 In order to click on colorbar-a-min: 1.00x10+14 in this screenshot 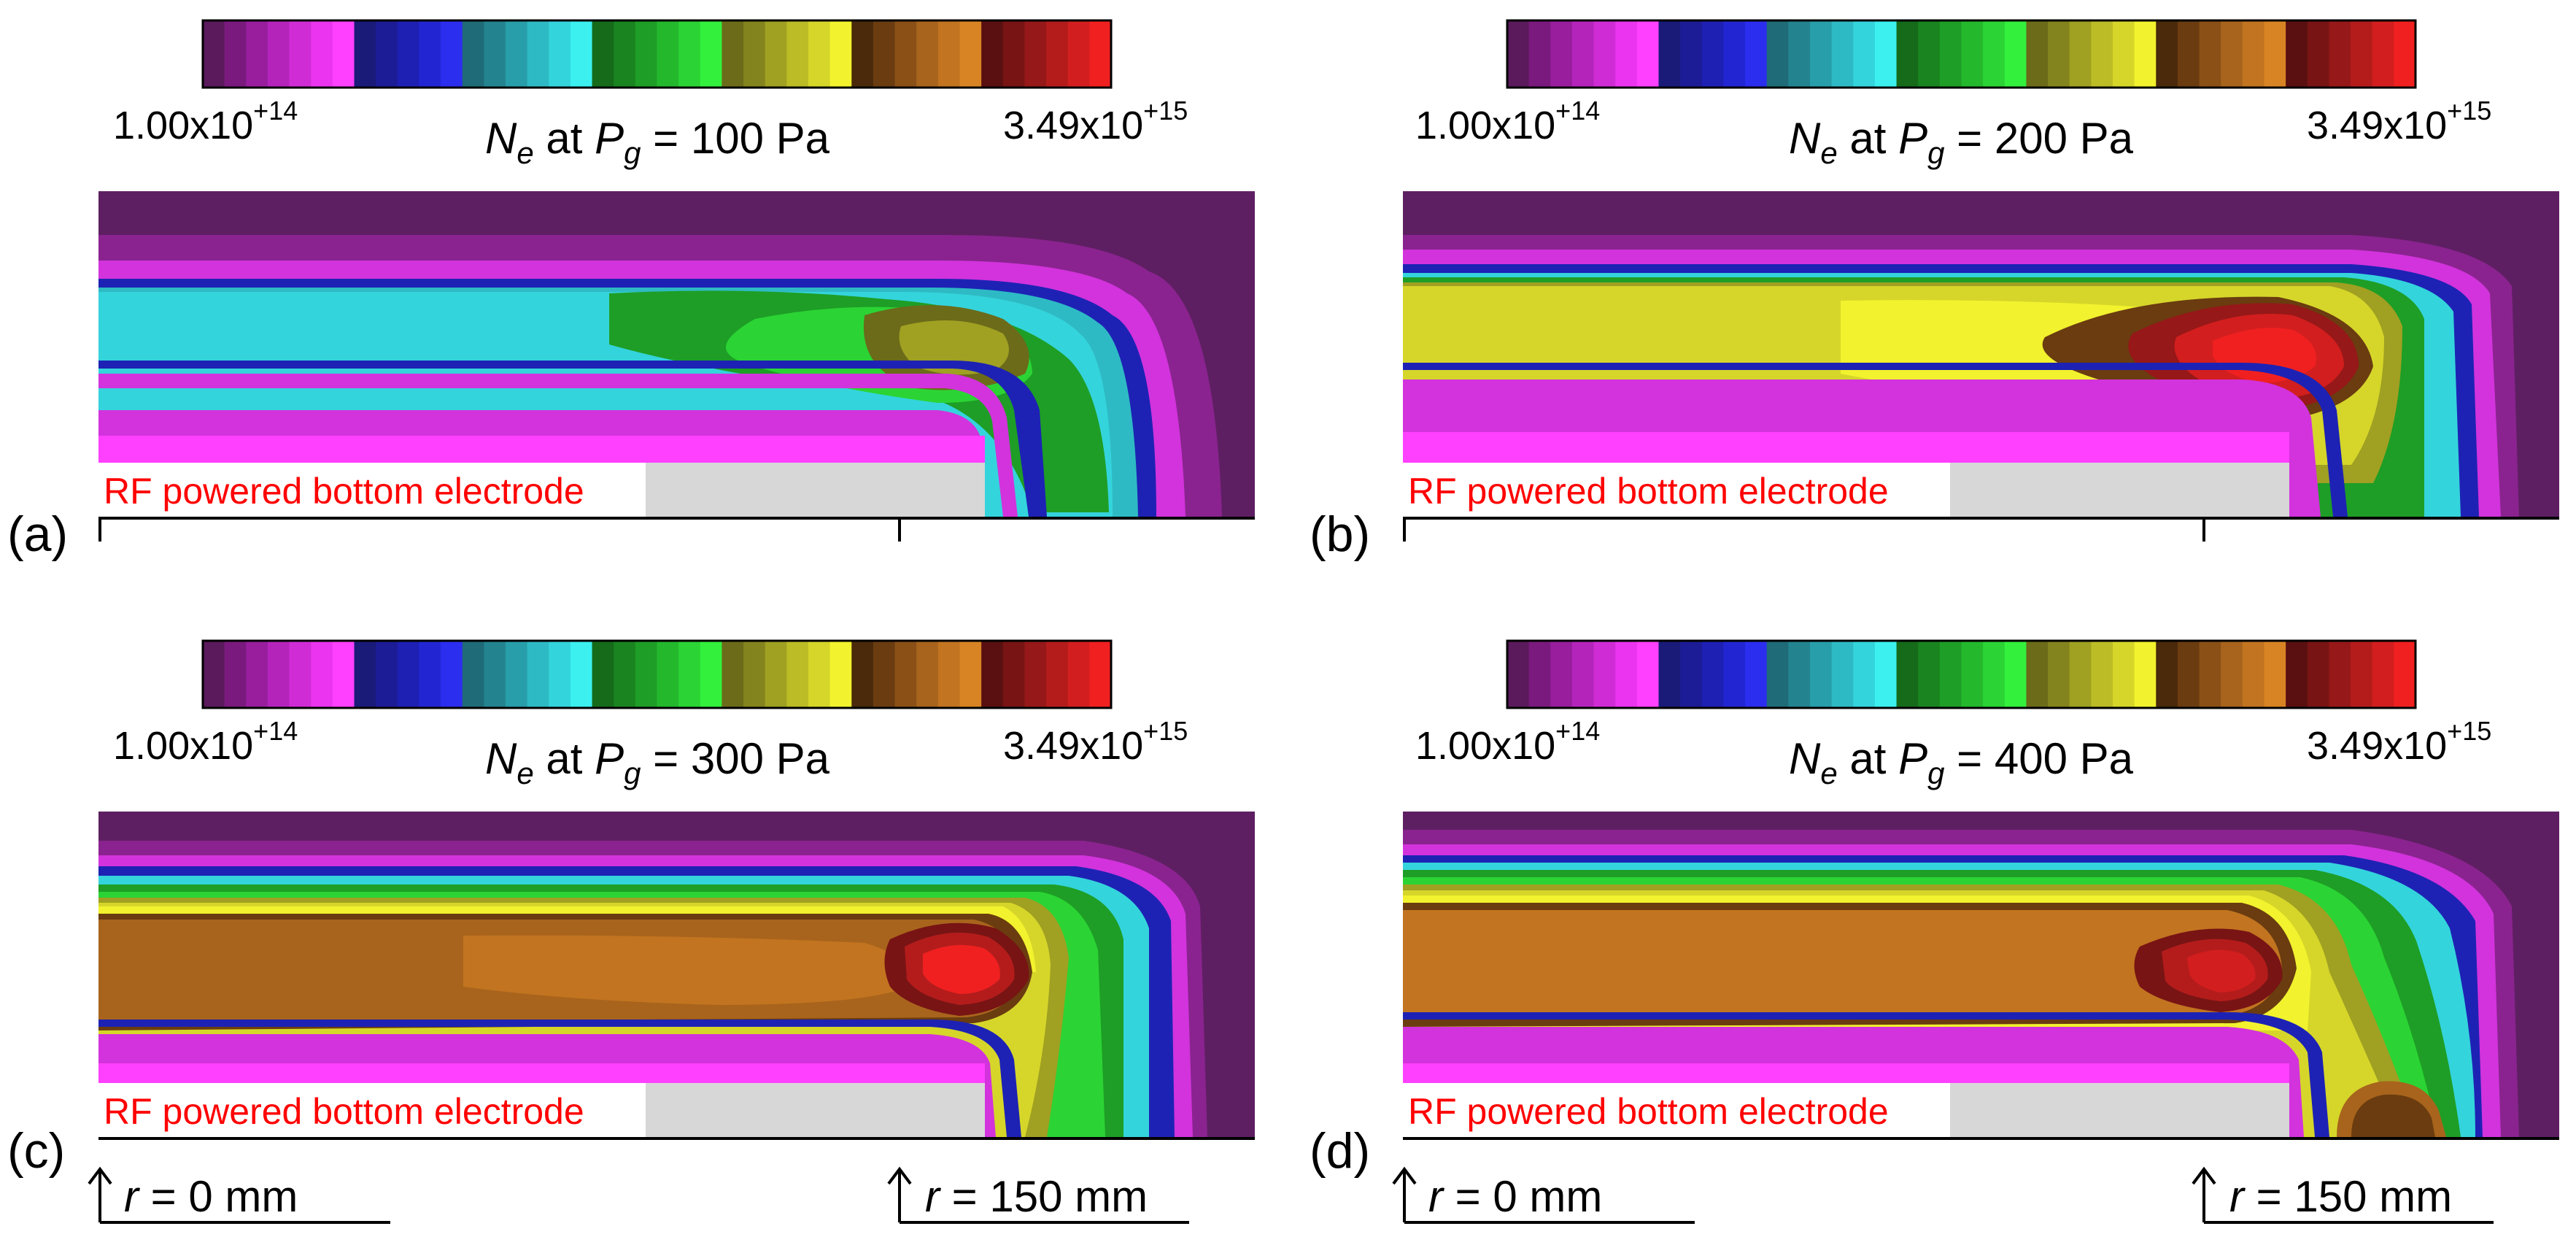, I will do `click(205, 121)`.